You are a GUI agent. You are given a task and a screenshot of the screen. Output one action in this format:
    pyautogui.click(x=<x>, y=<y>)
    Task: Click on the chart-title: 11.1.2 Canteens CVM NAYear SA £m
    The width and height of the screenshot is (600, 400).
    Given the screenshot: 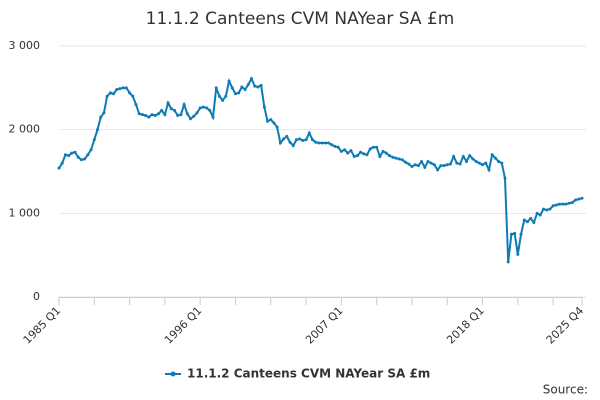 What is the action you would take?
    pyautogui.click(x=300, y=19)
    